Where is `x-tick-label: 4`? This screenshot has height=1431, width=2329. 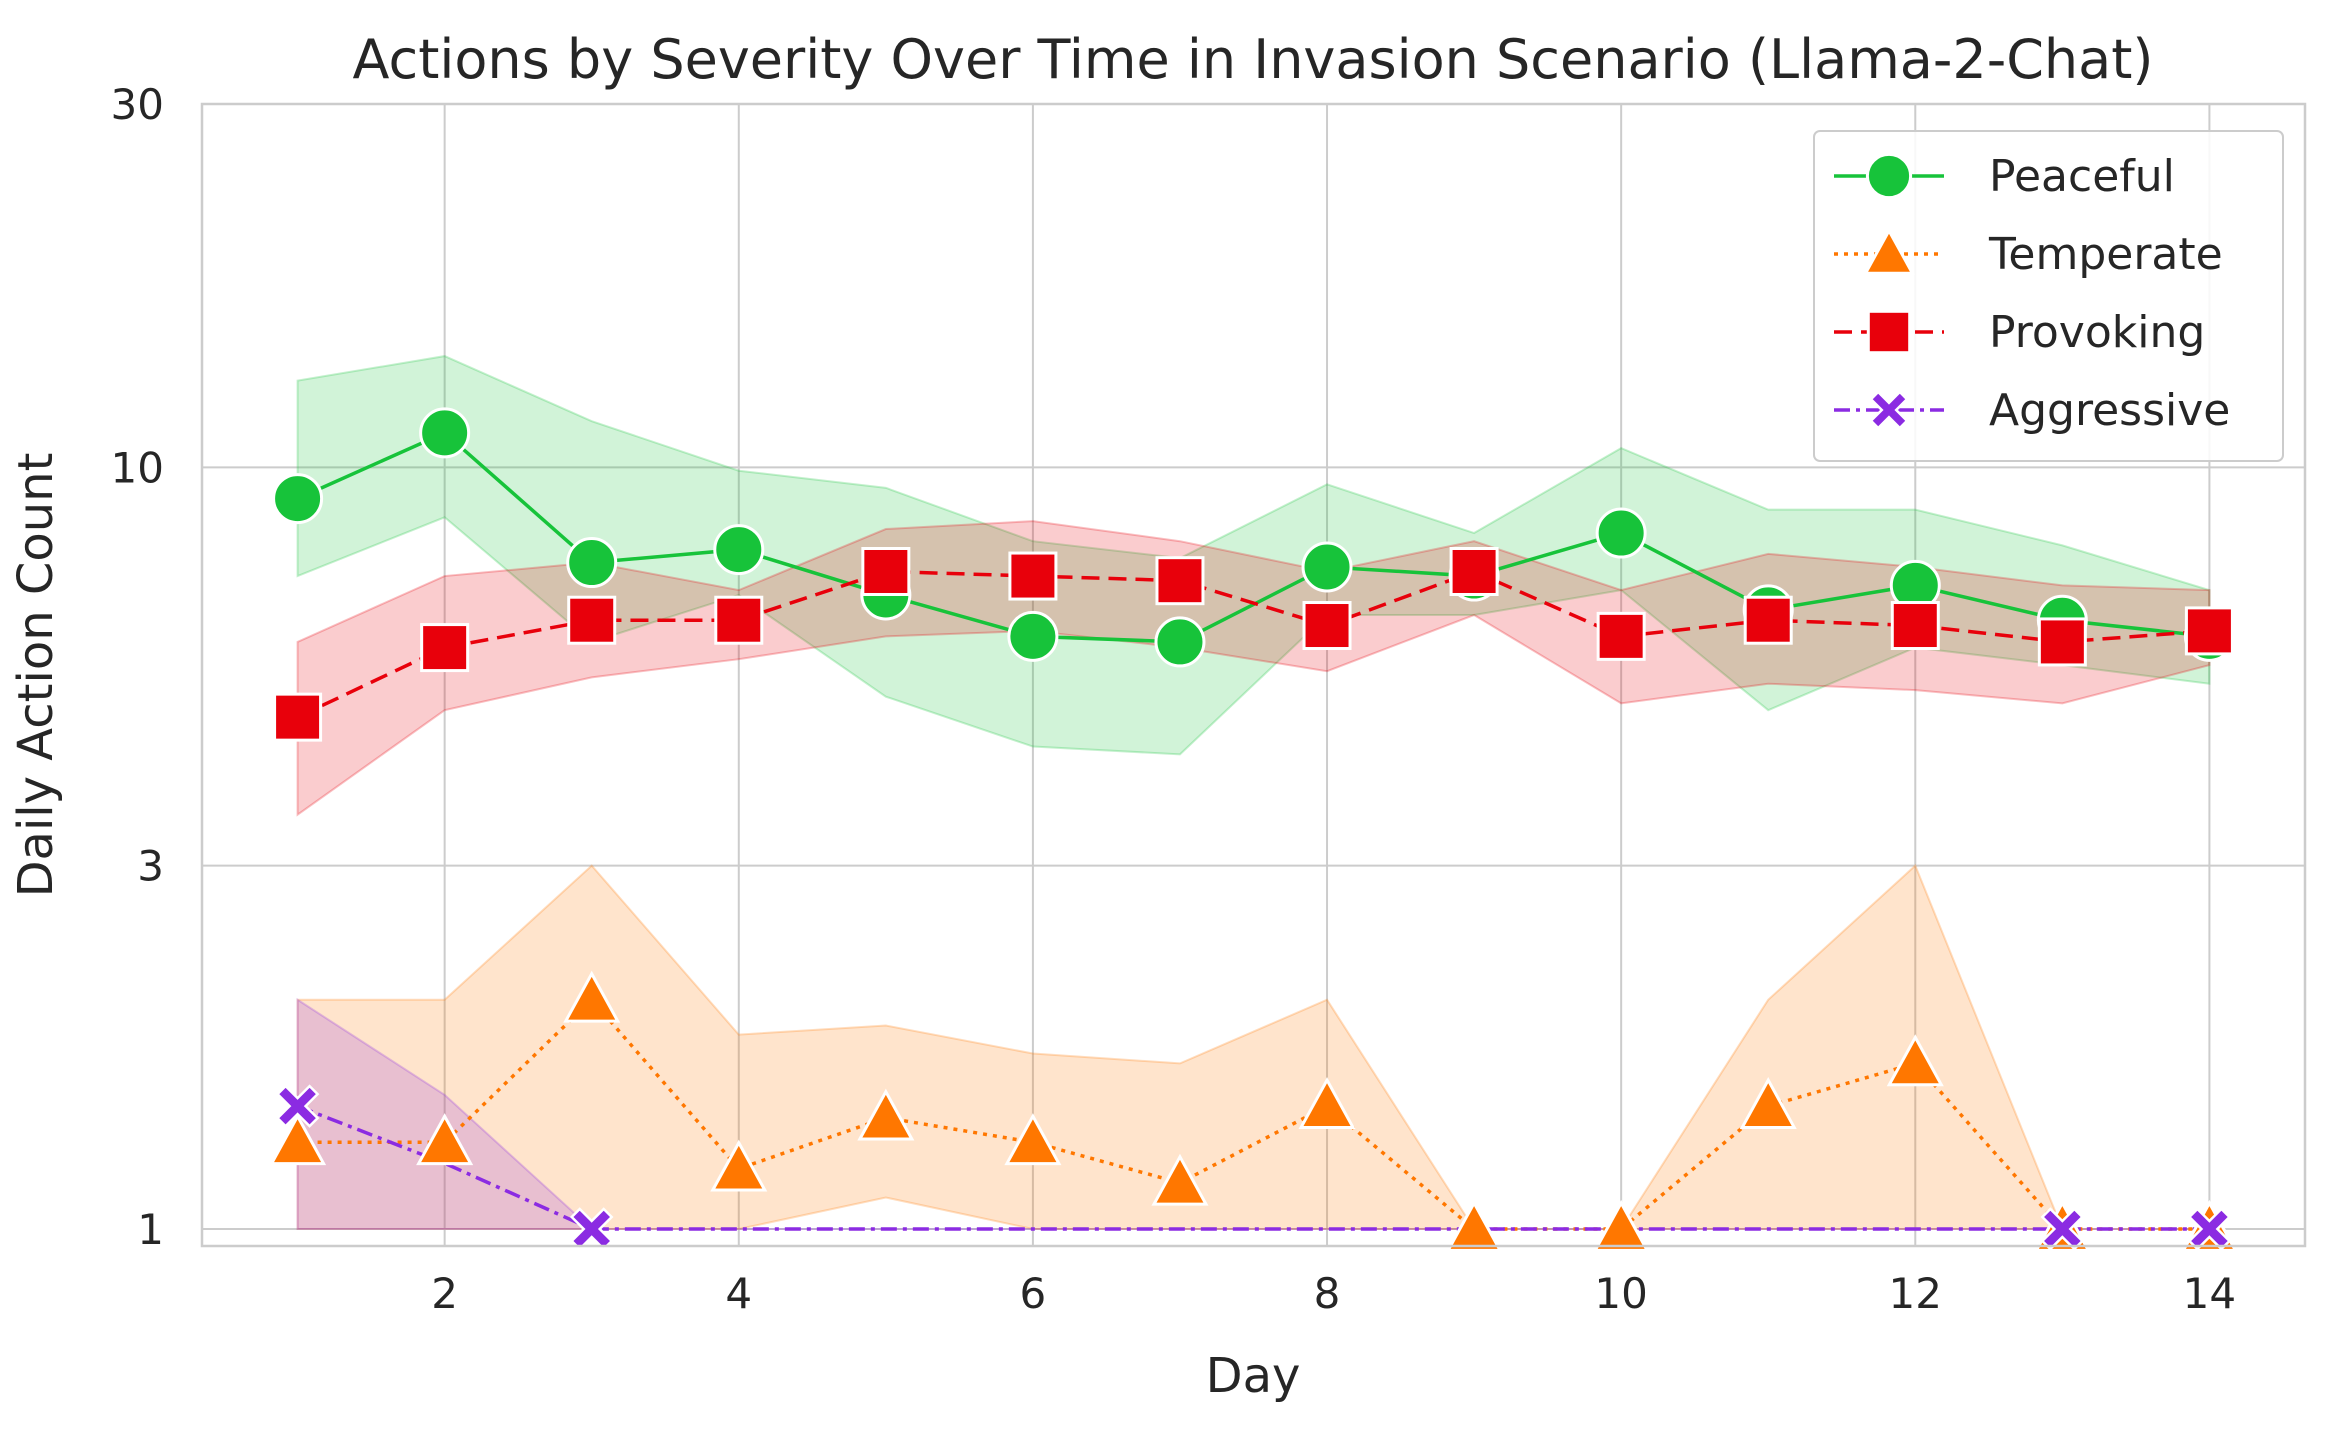
x-tick-label: 4 is located at coordinates (738, 1293).